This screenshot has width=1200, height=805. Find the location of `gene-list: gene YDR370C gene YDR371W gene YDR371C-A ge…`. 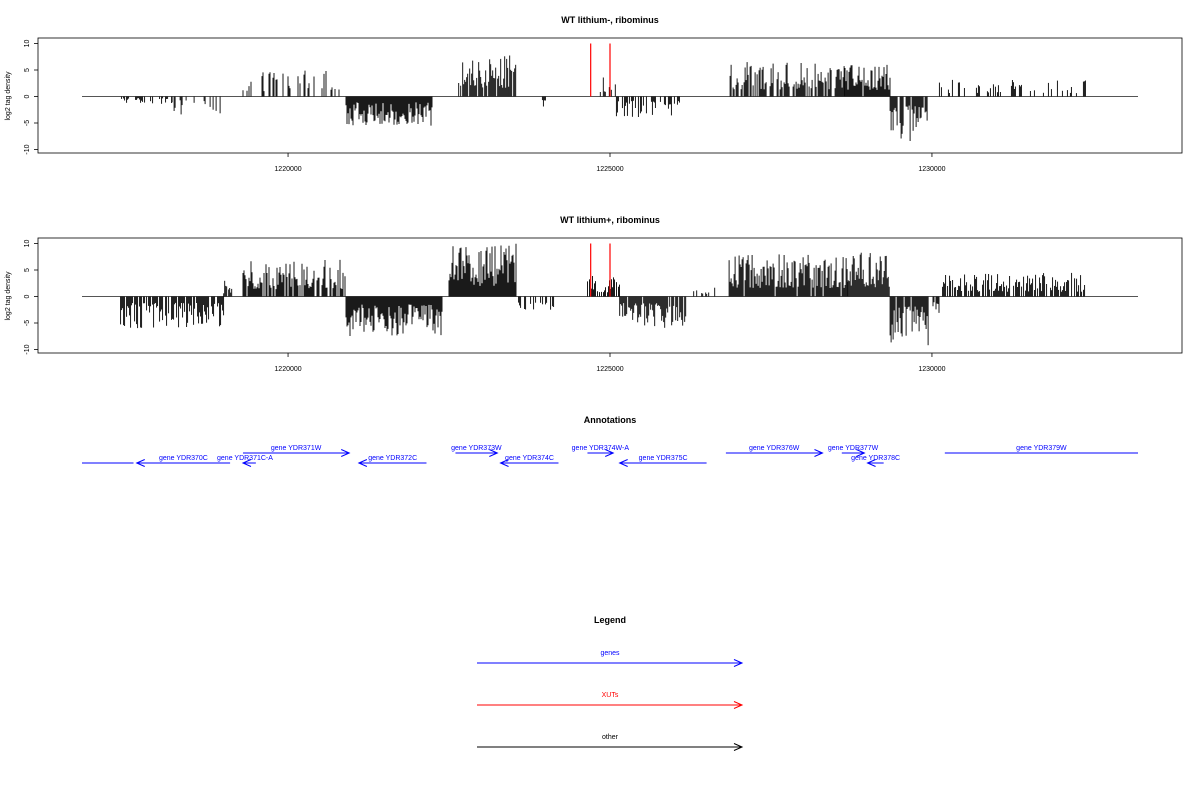

gene-list: gene YDR370C gene YDR371W gene YDR371C-A ge… is located at coordinates (610, 456).